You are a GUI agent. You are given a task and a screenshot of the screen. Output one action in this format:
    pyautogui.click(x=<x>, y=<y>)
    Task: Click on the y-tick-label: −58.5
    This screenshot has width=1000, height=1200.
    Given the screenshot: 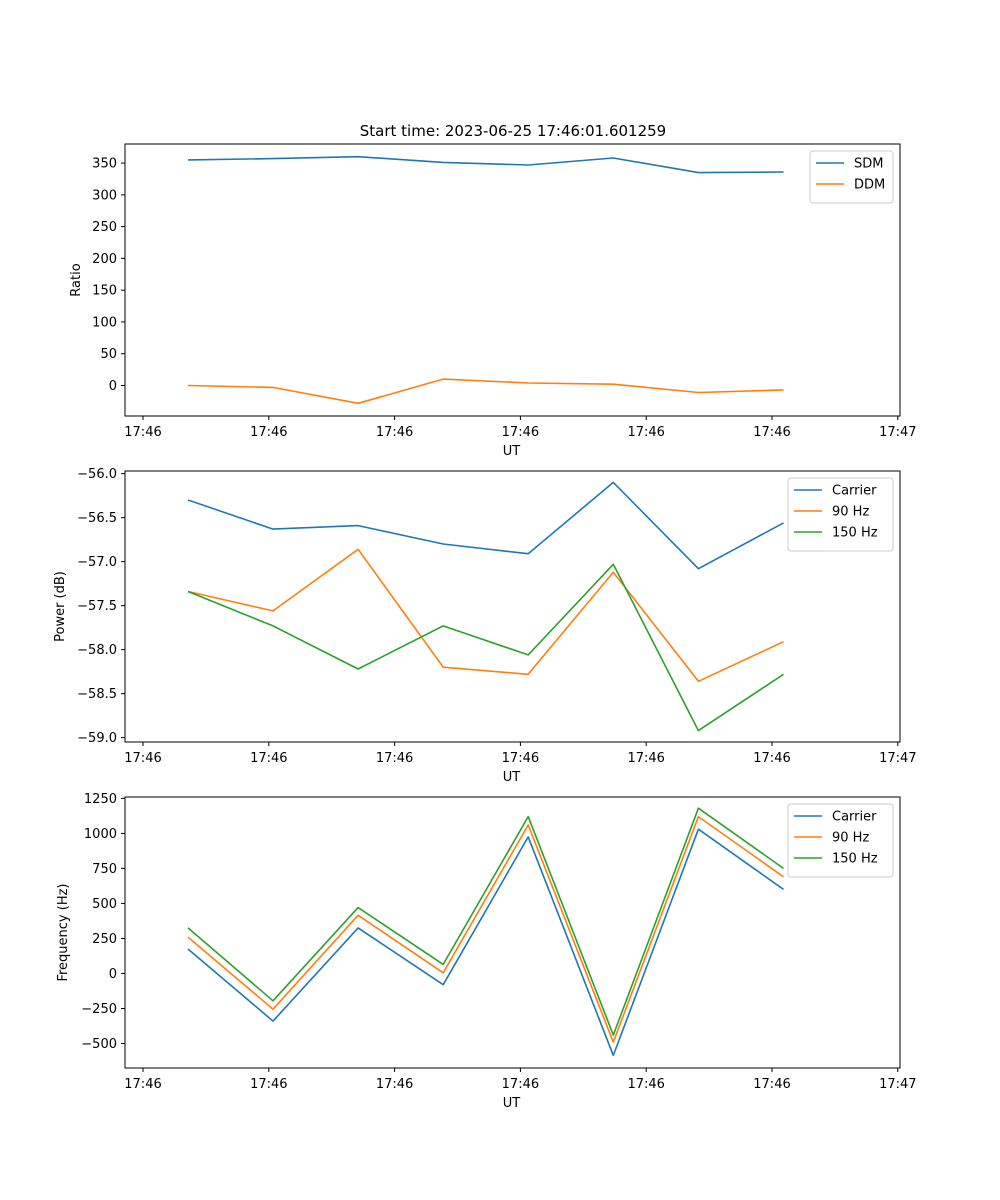 What is the action you would take?
    pyautogui.click(x=97, y=694)
    